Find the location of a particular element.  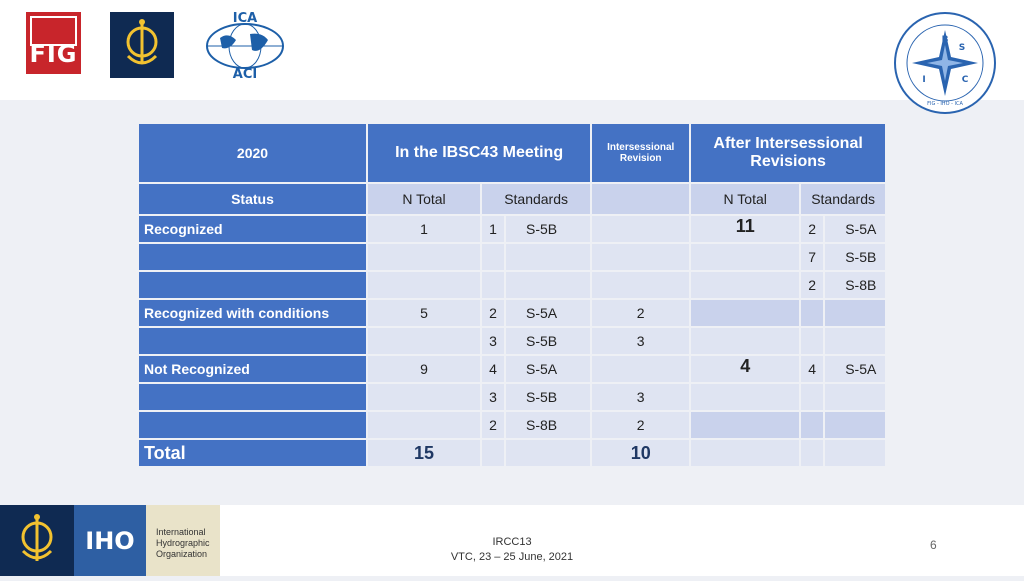

table-row: Not Recognized 9 4 S-5A 4 4 S-5A is located at coordinates (512, 369).